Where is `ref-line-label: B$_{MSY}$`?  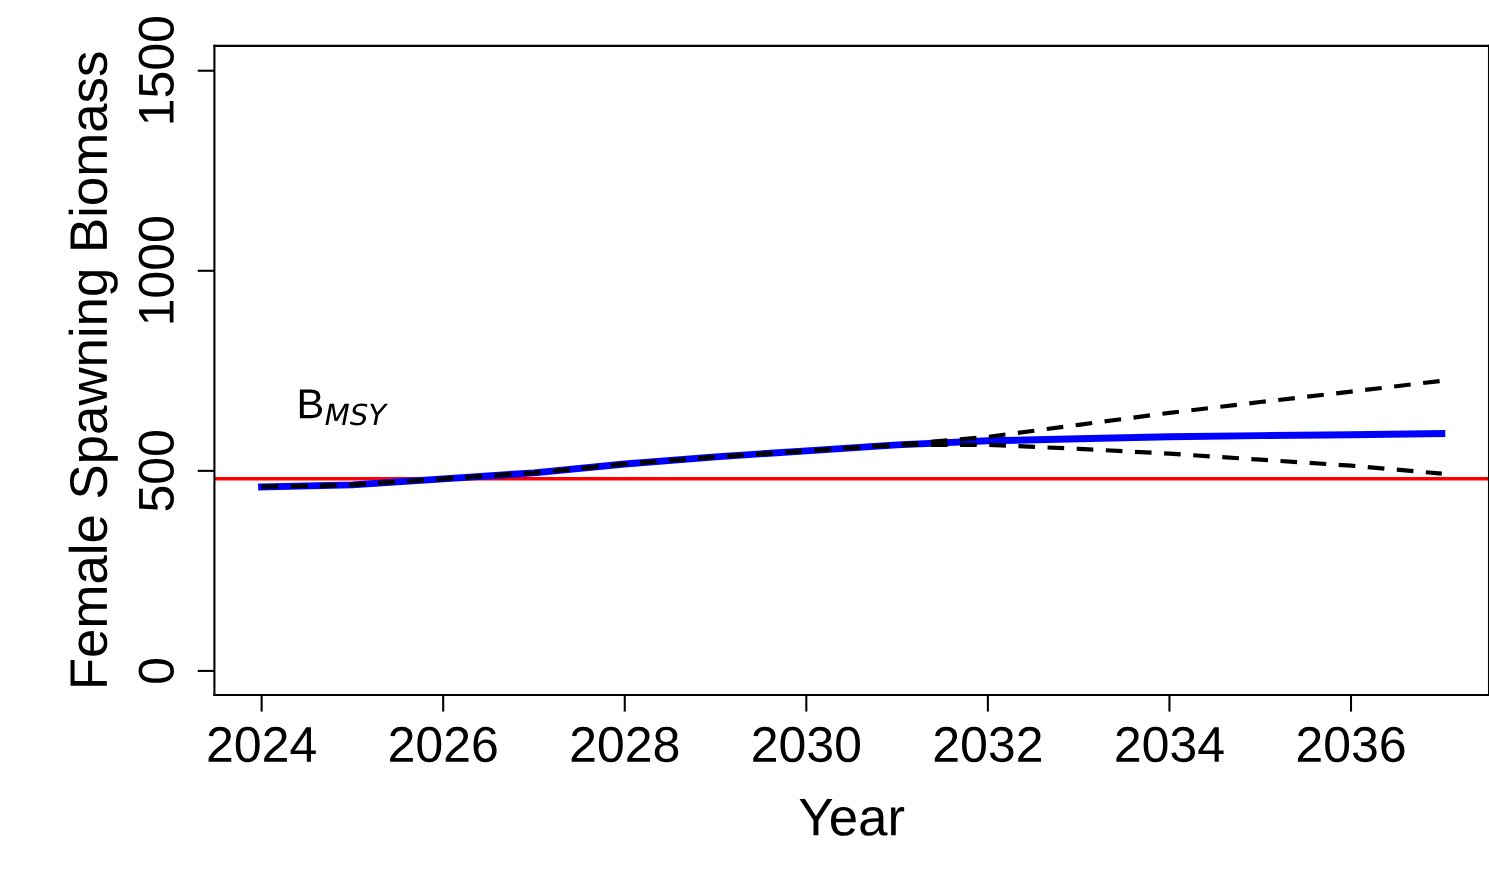
ref-line-label: B$_{MSY}$ is located at coordinates (344, 407).